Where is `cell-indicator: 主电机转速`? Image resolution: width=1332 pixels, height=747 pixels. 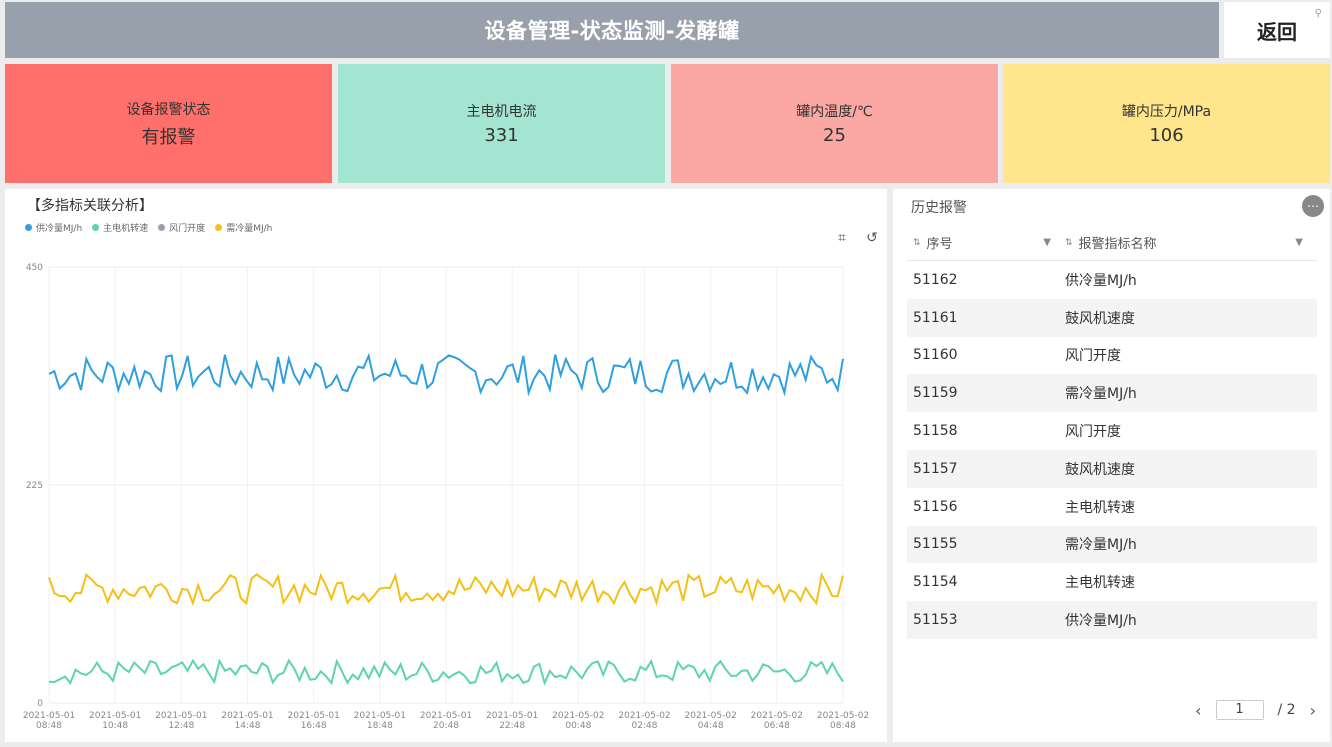 cell-indicator: 主电机转速 is located at coordinates (1100, 507).